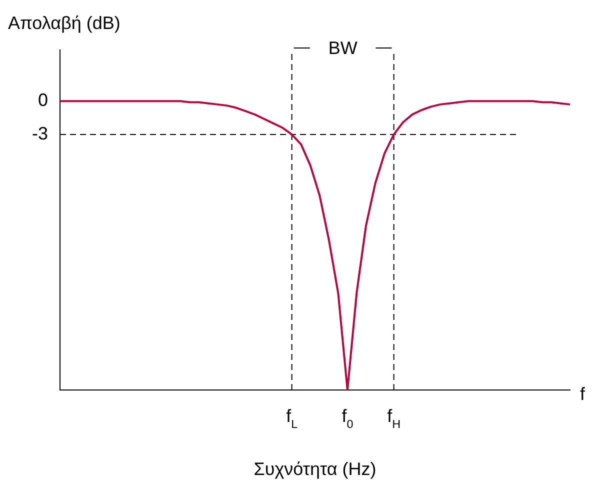 The height and width of the screenshot is (480, 592). I want to click on annotation: BW, so click(343, 48).